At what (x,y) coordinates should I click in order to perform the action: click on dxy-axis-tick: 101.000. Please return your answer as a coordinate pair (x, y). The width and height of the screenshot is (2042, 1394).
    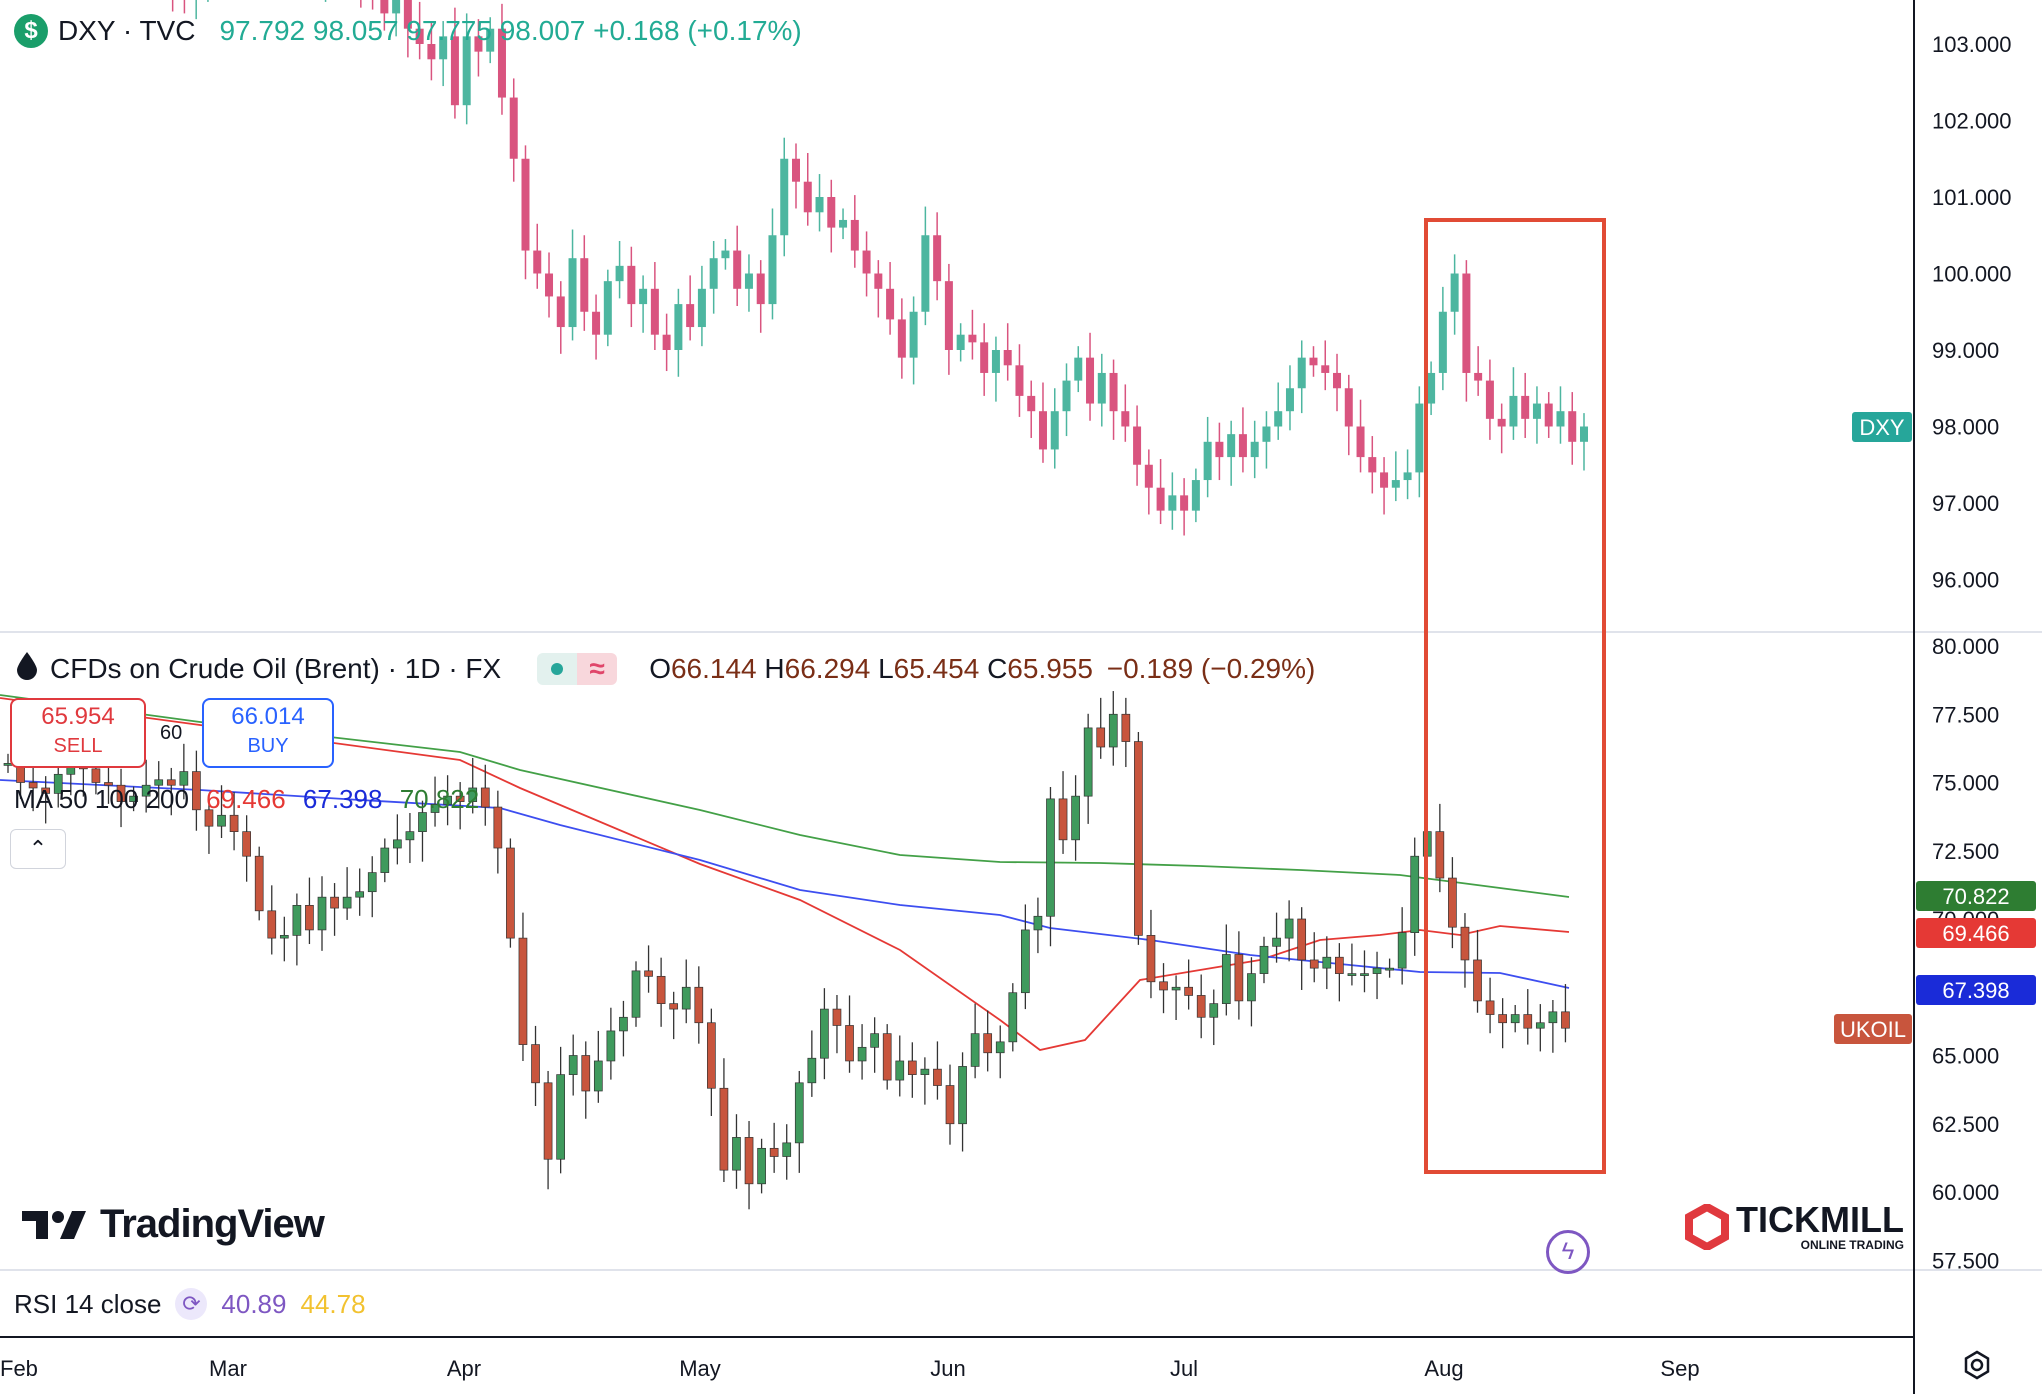
    Looking at the image, I should click on (1972, 197).